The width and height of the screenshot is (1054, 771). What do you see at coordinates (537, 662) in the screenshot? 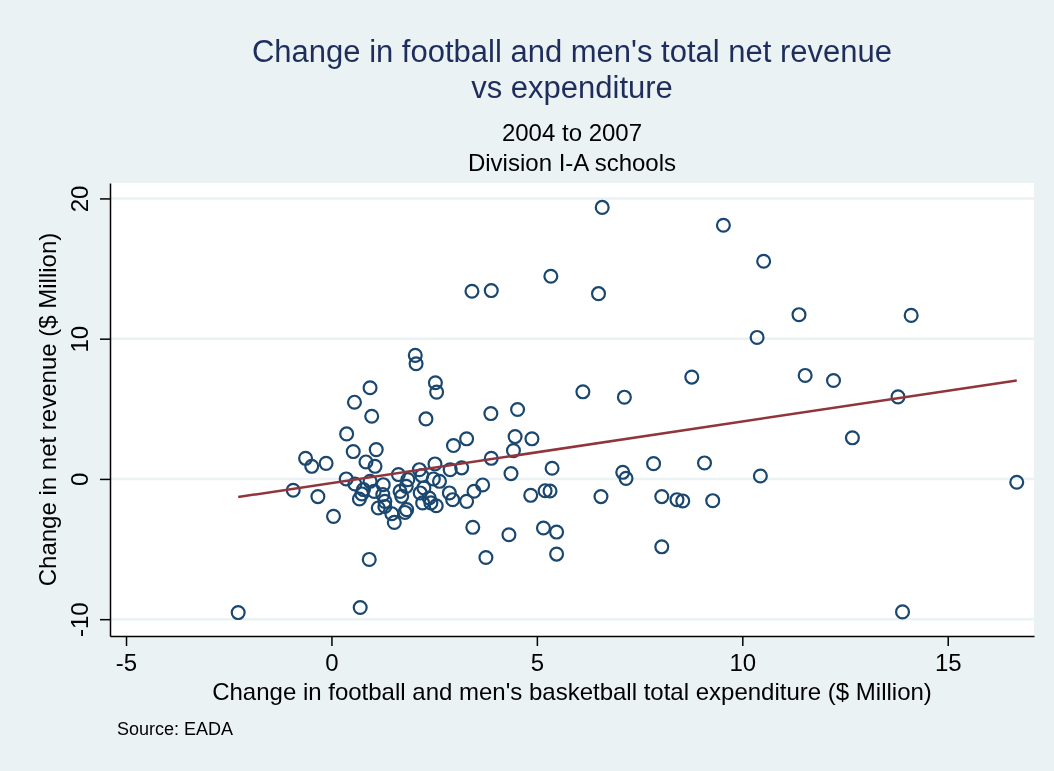
I see `x-tick-label: 5` at bounding box center [537, 662].